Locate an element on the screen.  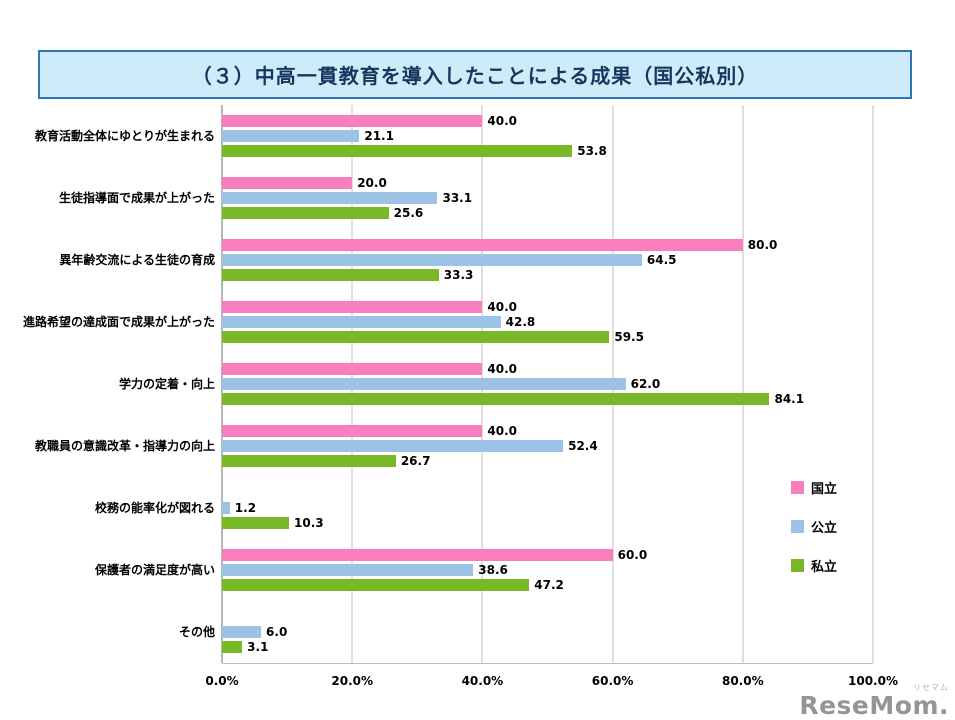
x-tick-label: 60.0% is located at coordinates (612, 681).